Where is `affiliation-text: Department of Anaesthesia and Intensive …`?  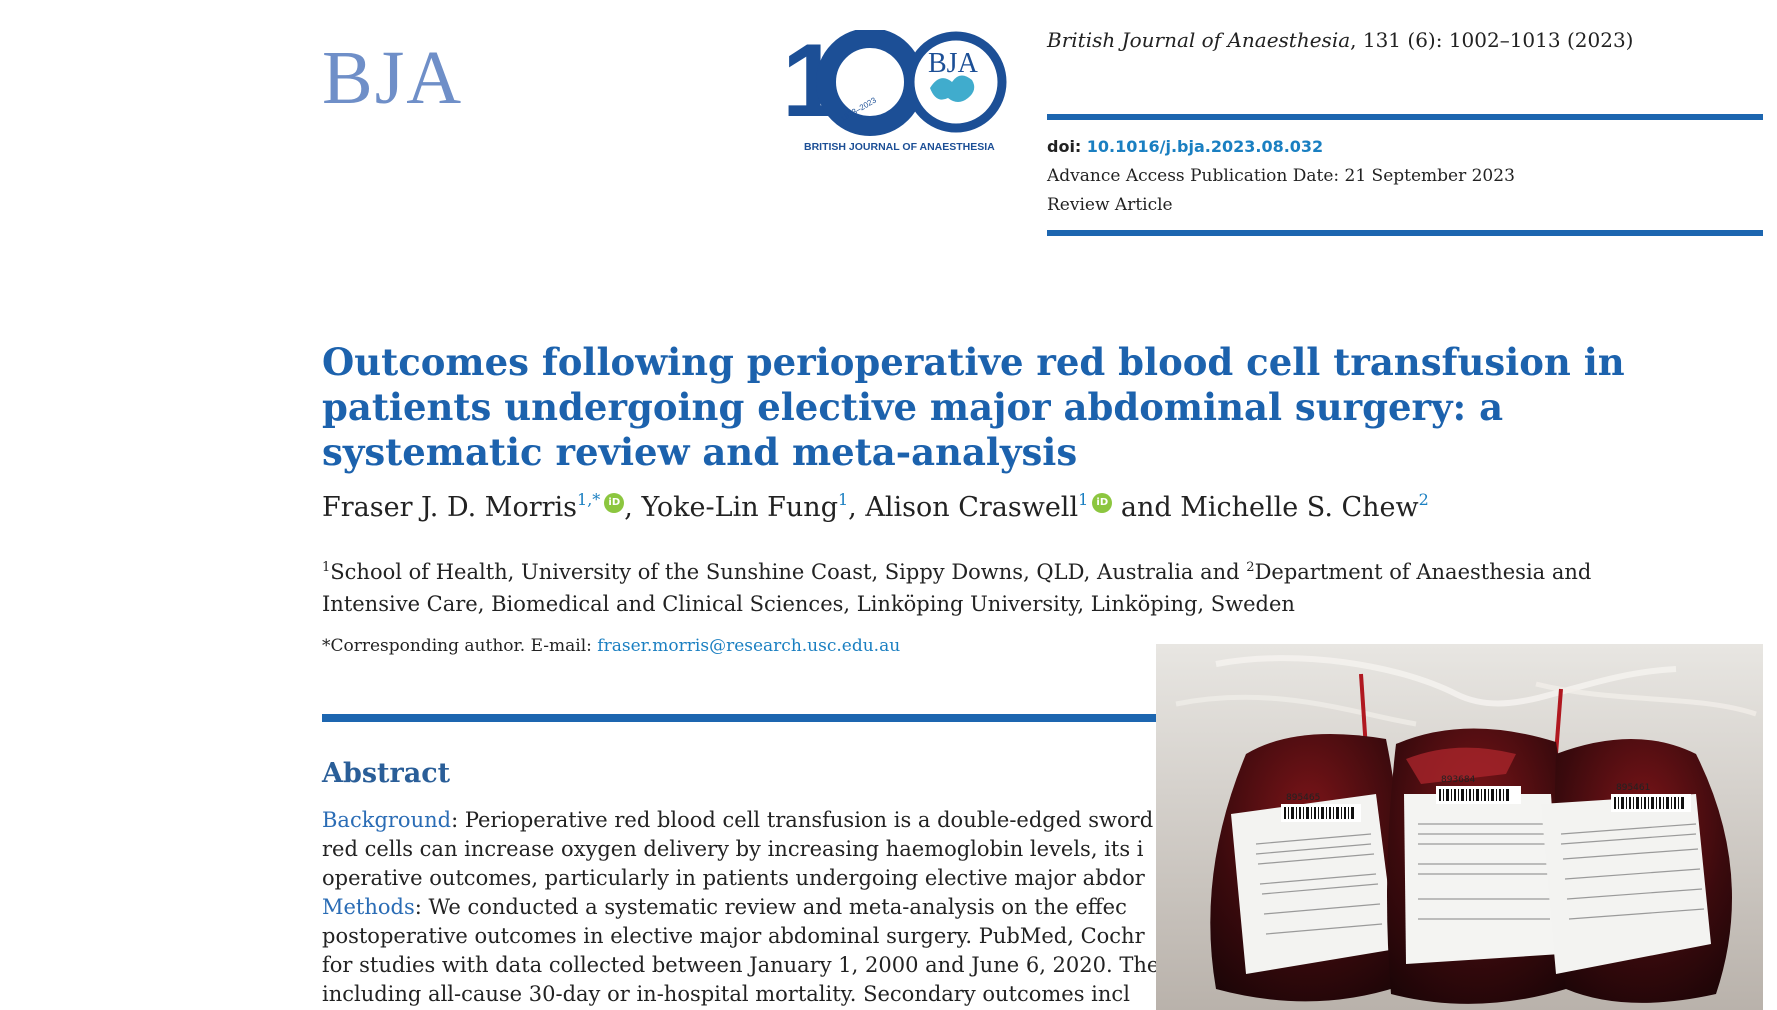 affiliation-text: Department of Anaesthesia and Intensive … is located at coordinates (957, 588).